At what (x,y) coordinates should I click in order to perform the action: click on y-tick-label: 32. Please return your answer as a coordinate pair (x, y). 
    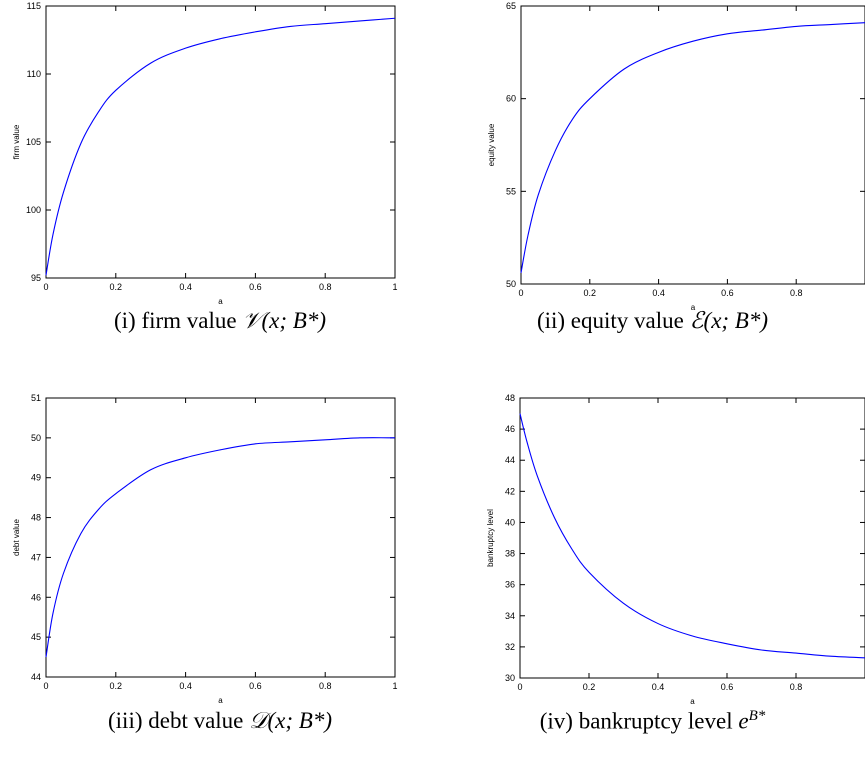
    Looking at the image, I should click on (510, 647).